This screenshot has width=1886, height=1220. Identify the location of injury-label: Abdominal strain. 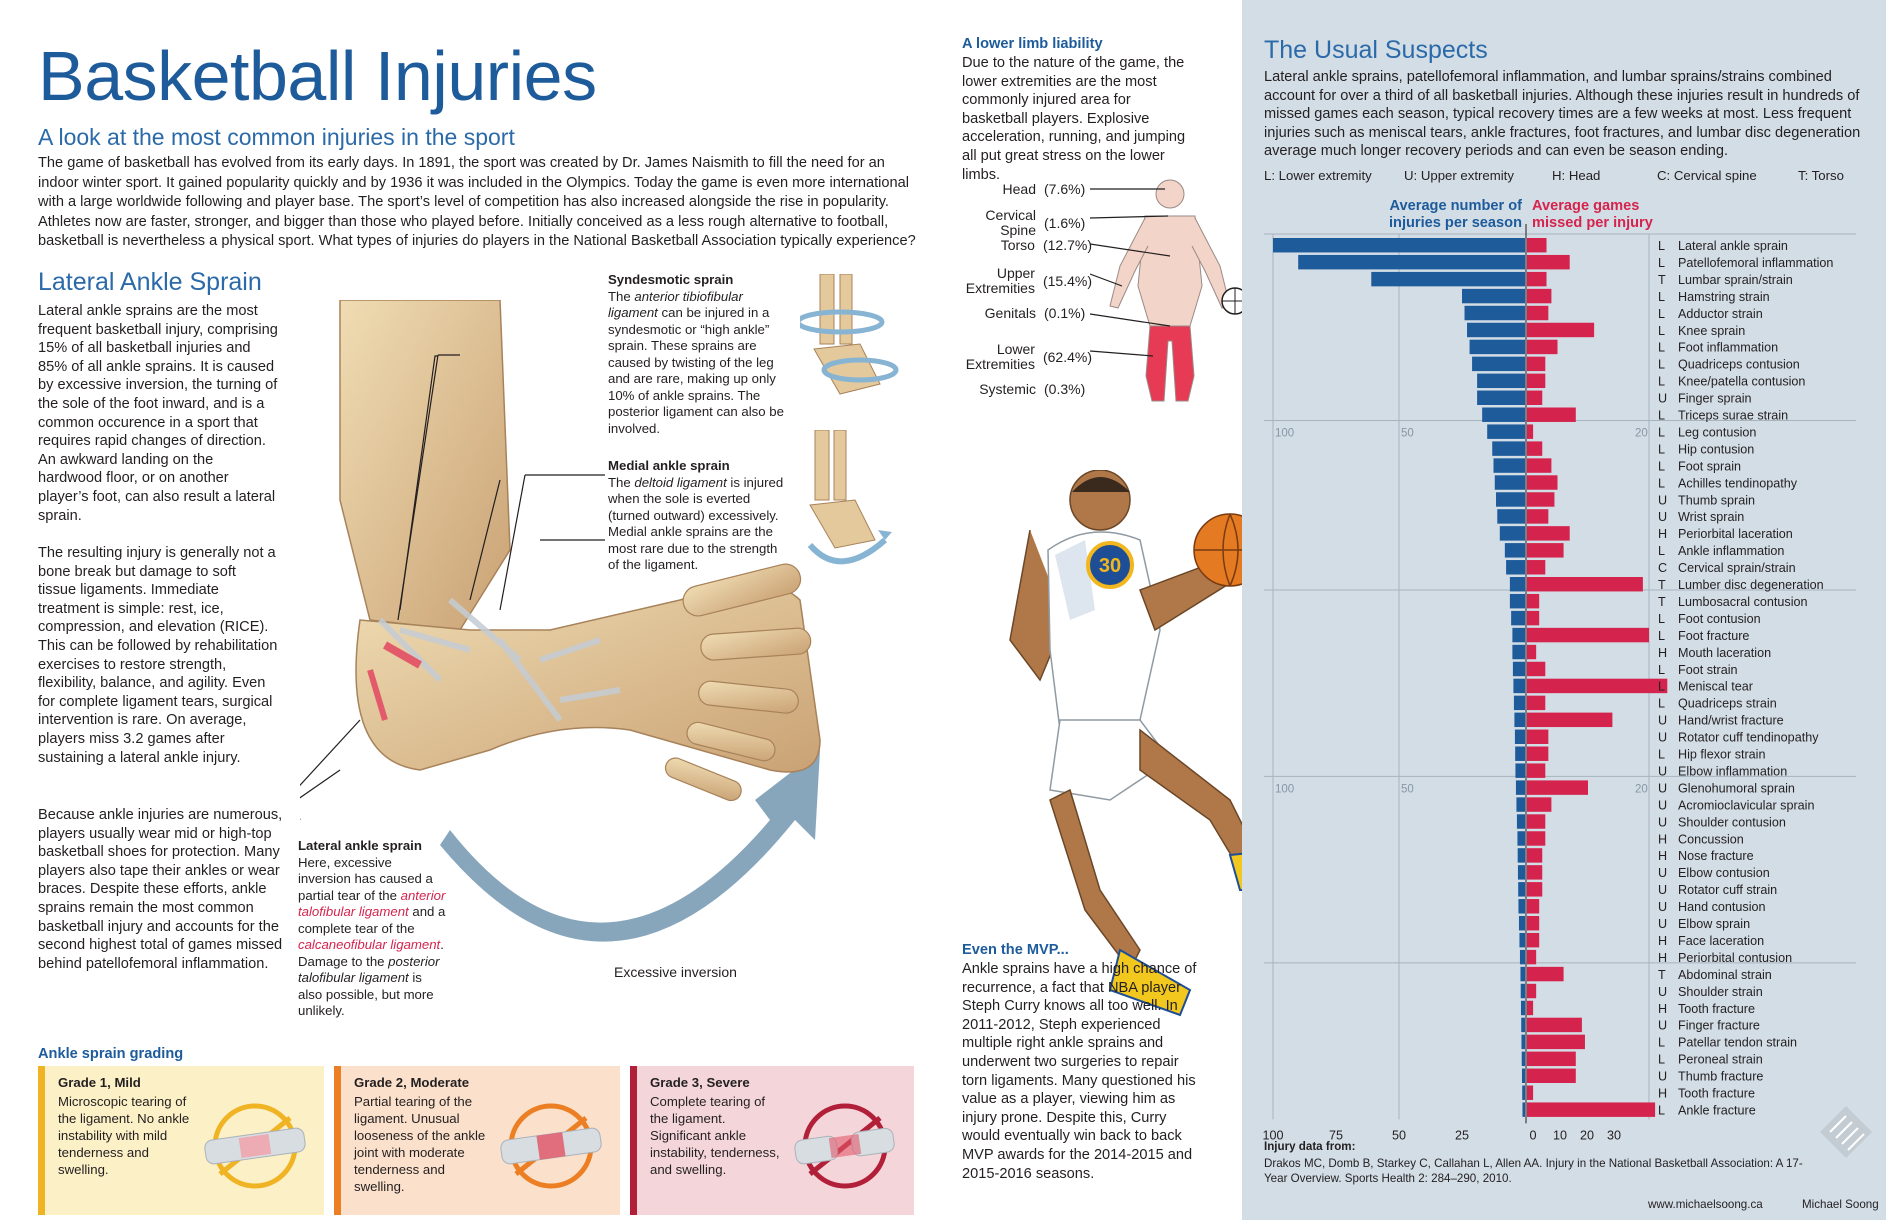
(1725, 975).